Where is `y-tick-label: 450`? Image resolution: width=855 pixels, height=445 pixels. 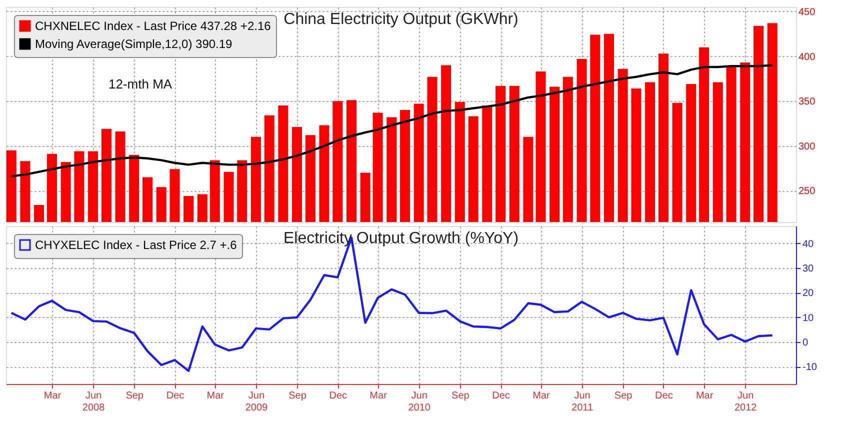 y-tick-label: 450 is located at coordinates (807, 12).